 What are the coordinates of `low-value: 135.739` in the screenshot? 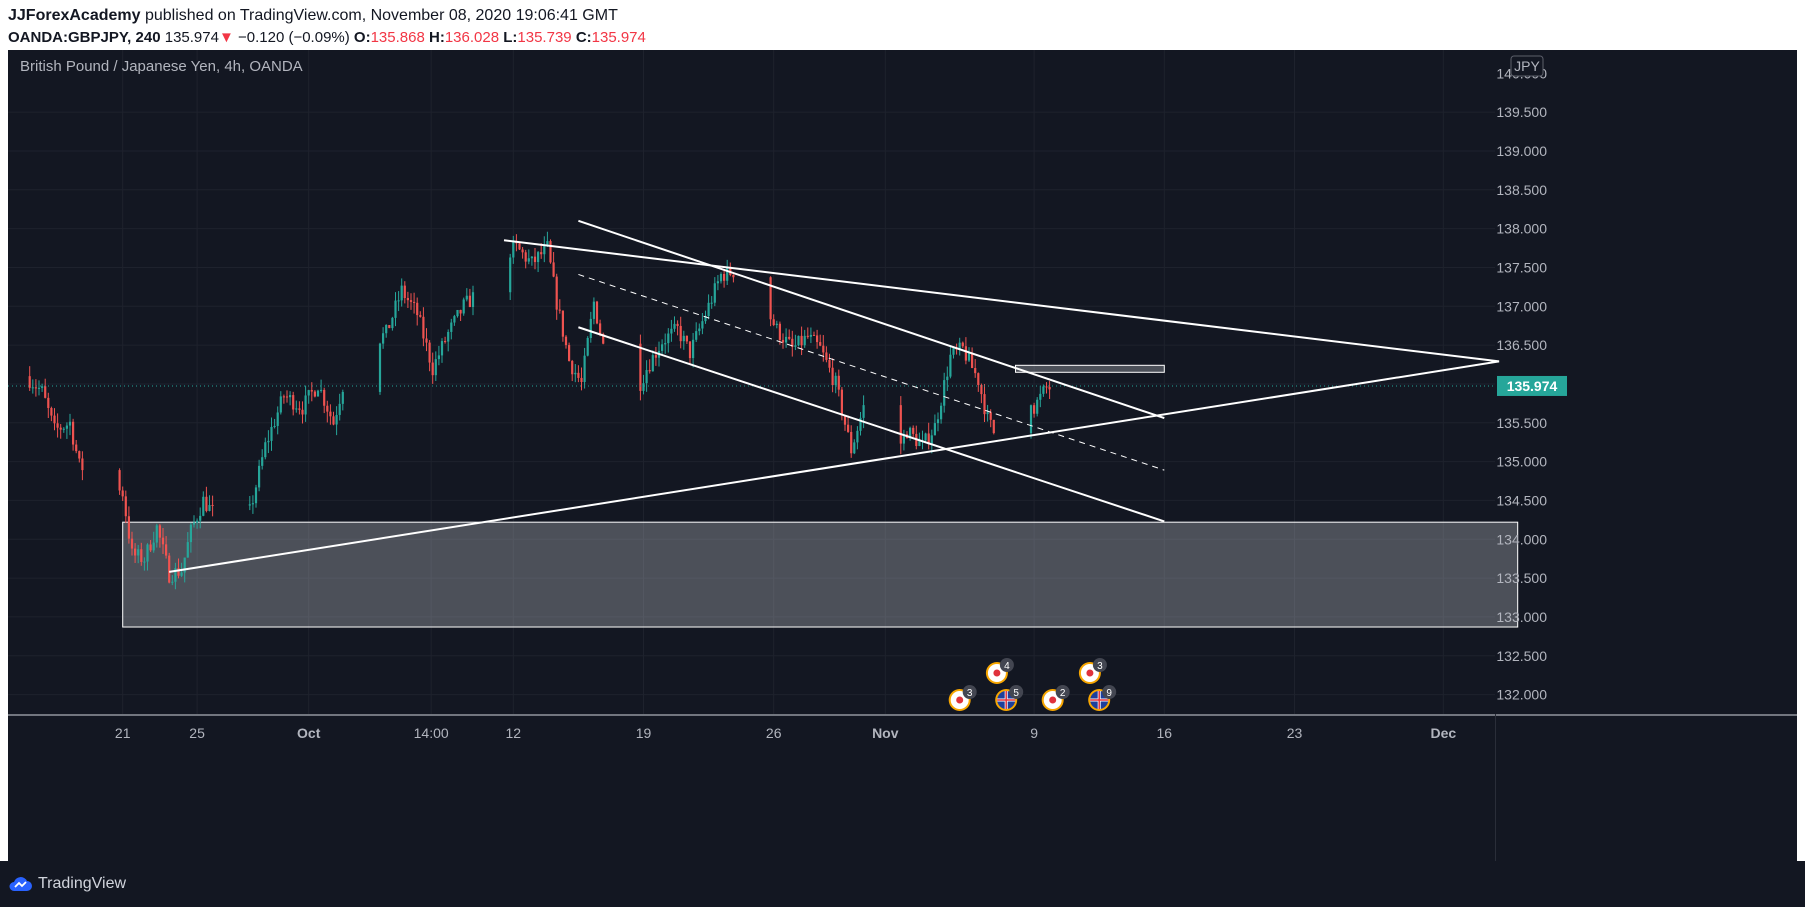 It's located at (544, 37).